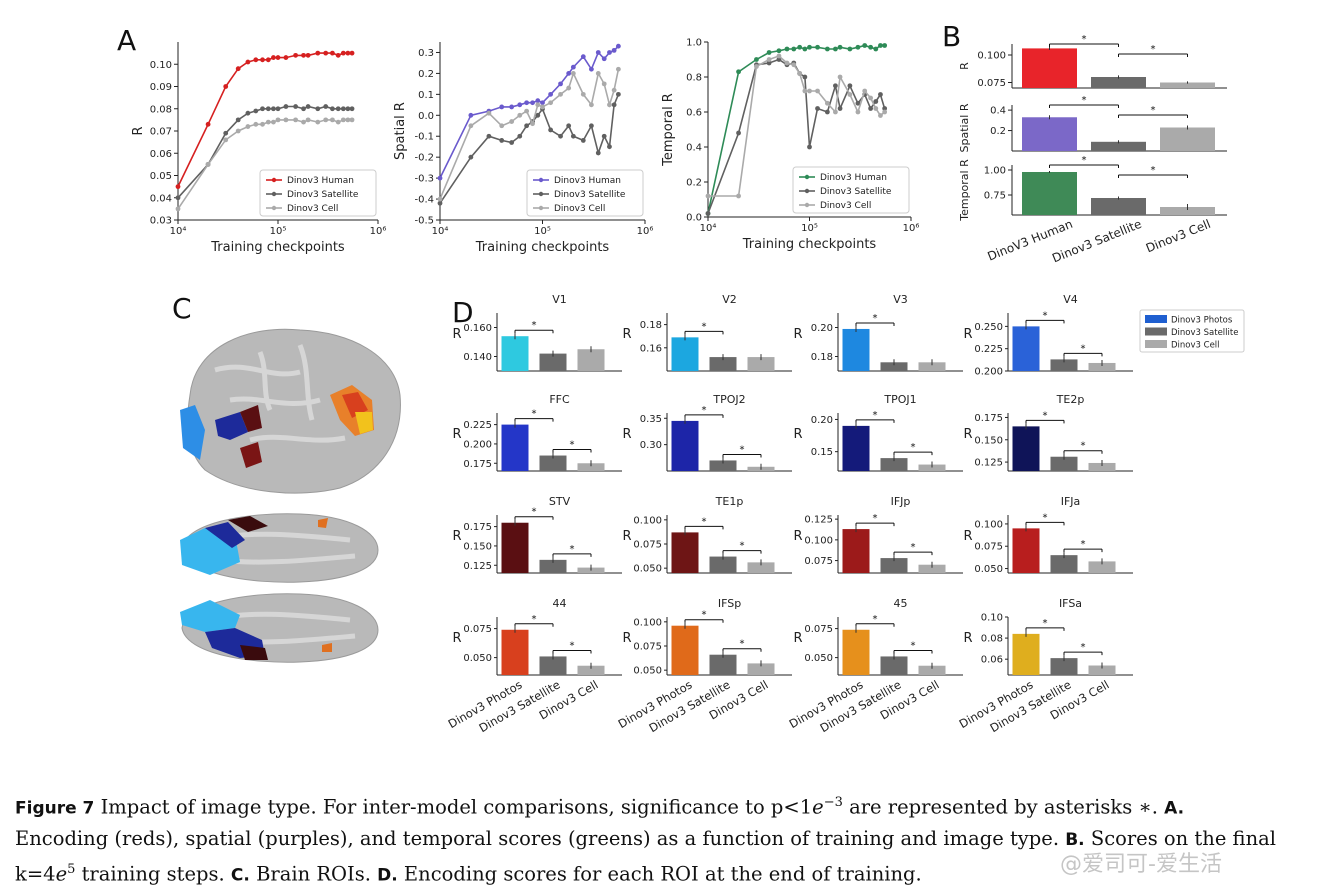  Describe the element at coordinates (694, 43) in the screenshot. I see `y-tick-label: 1.0` at that location.